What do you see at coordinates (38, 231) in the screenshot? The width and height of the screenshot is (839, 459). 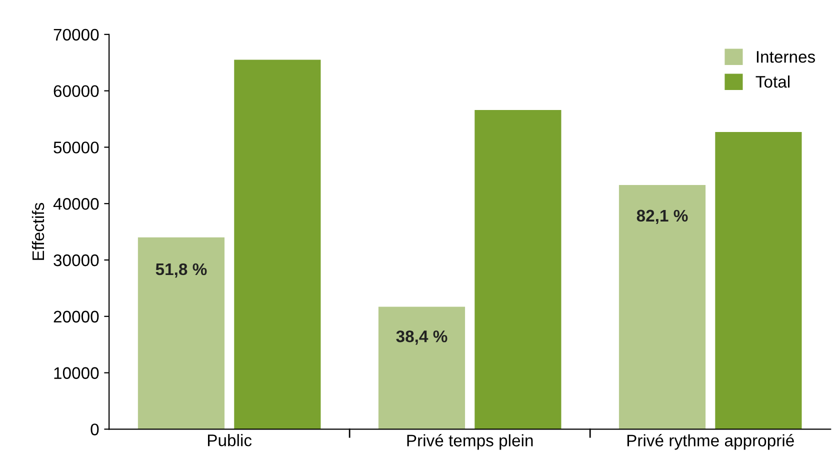 I see `y-axis-title: Effectifs` at bounding box center [38, 231].